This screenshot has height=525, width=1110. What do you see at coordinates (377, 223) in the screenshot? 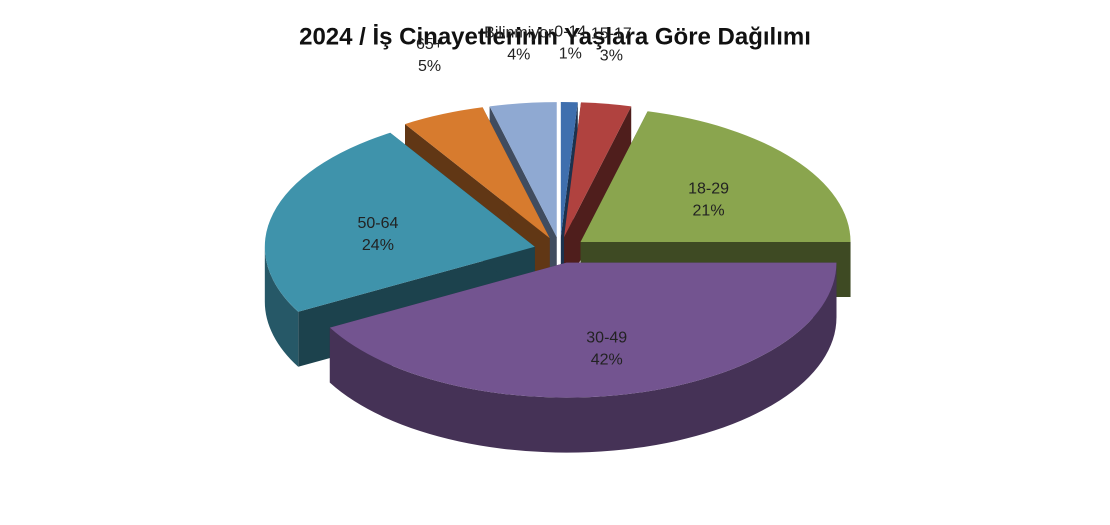
I see `category-label: 50-64` at bounding box center [377, 223].